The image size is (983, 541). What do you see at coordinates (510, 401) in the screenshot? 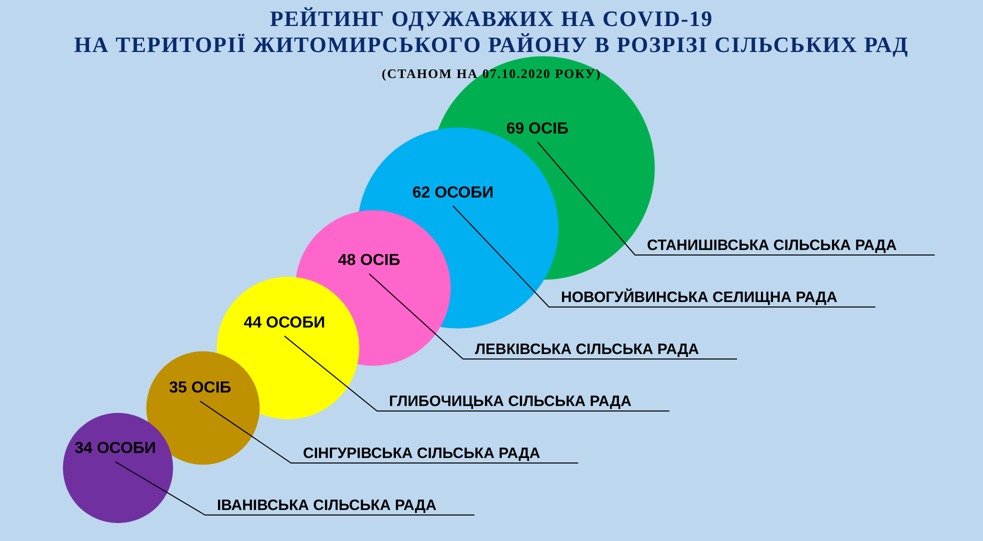
I see `category-label: ГЛИБОЧИЦЬКА СІЛЬСЬКА РАДА` at bounding box center [510, 401].